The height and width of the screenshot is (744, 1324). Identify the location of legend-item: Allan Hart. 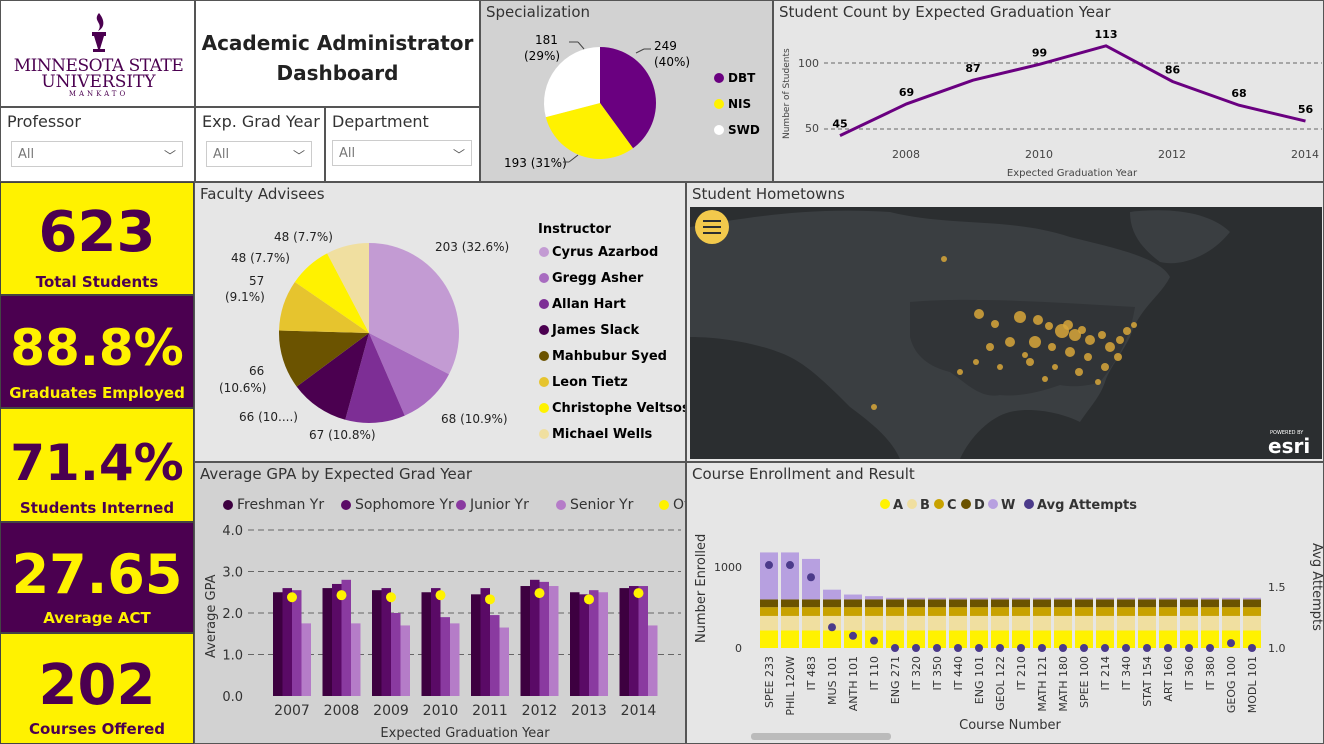
(589, 304).